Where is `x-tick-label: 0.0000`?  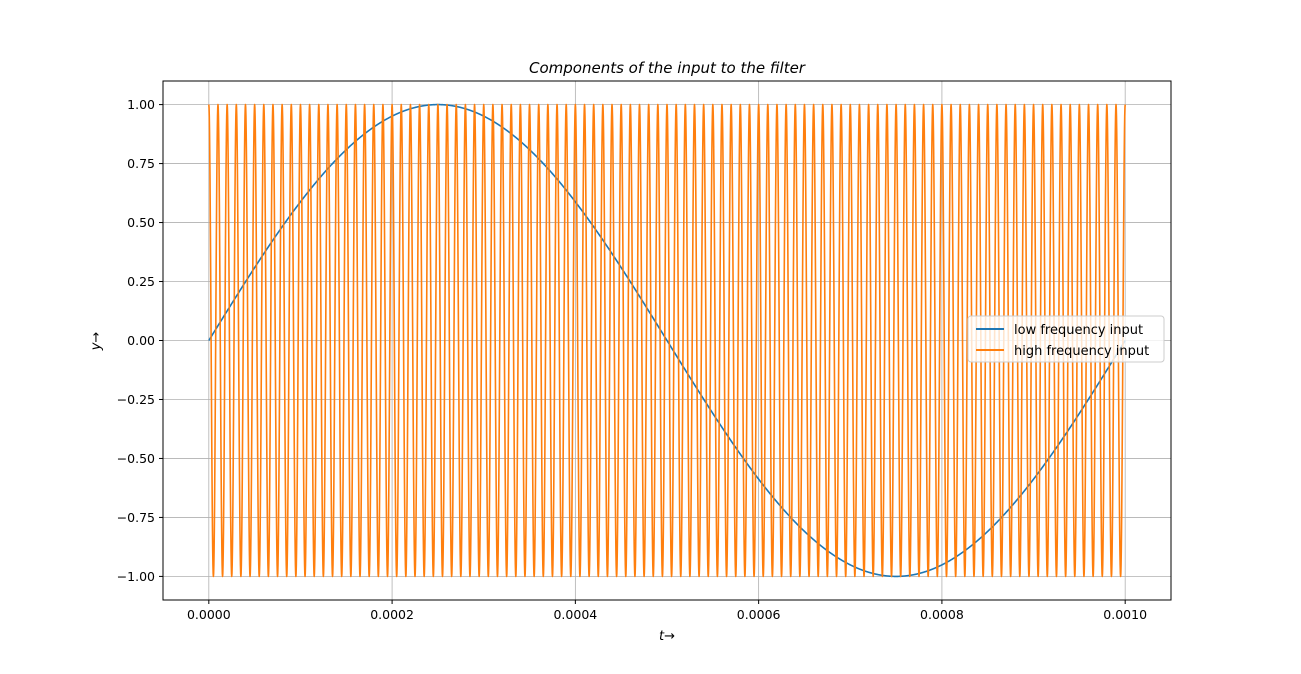 x-tick-label: 0.0000 is located at coordinates (209, 614).